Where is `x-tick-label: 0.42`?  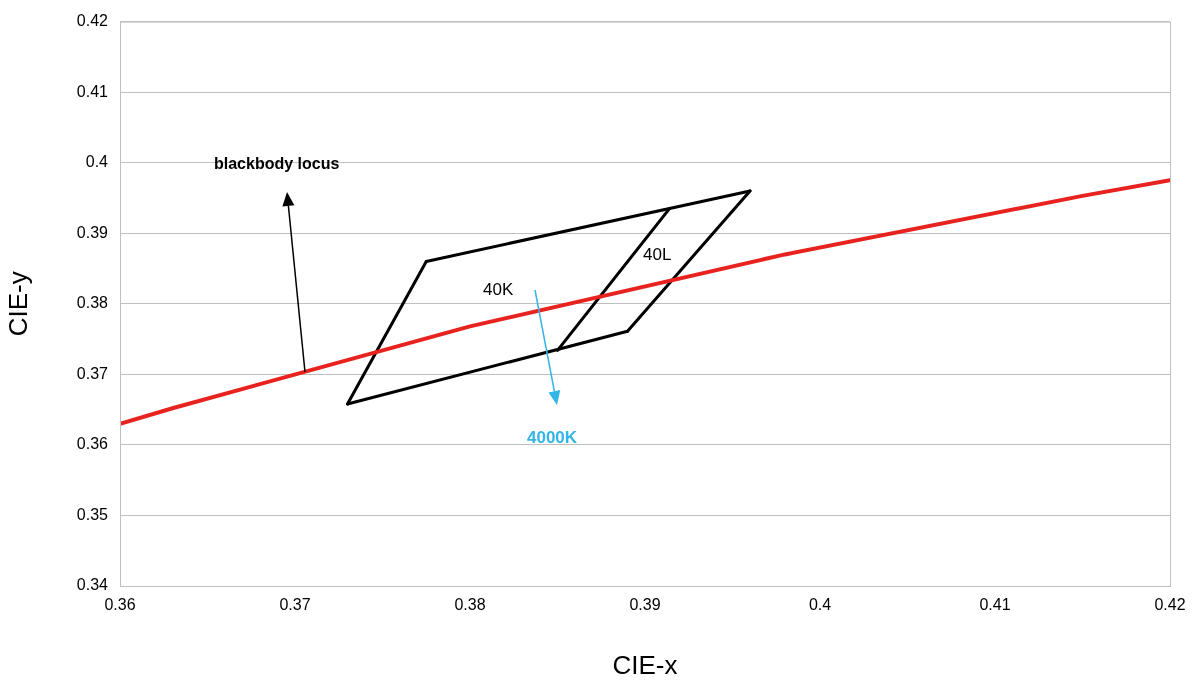 x-tick-label: 0.42 is located at coordinates (1170, 605).